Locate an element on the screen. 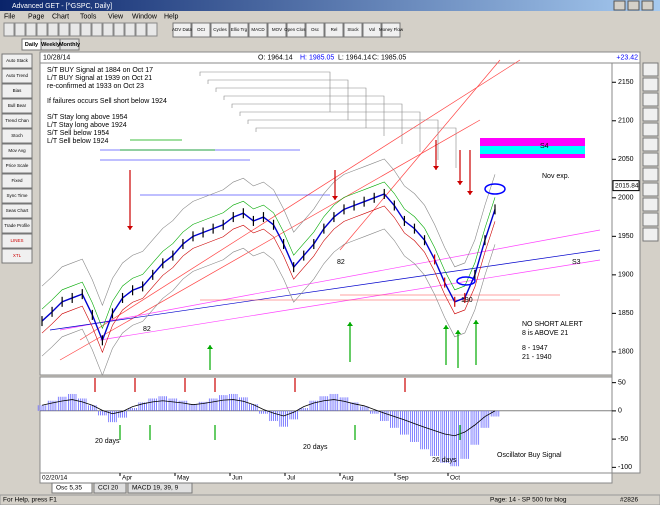 This screenshot has height=505, width=660. red-arrow-head is located at coordinates (460, 183).